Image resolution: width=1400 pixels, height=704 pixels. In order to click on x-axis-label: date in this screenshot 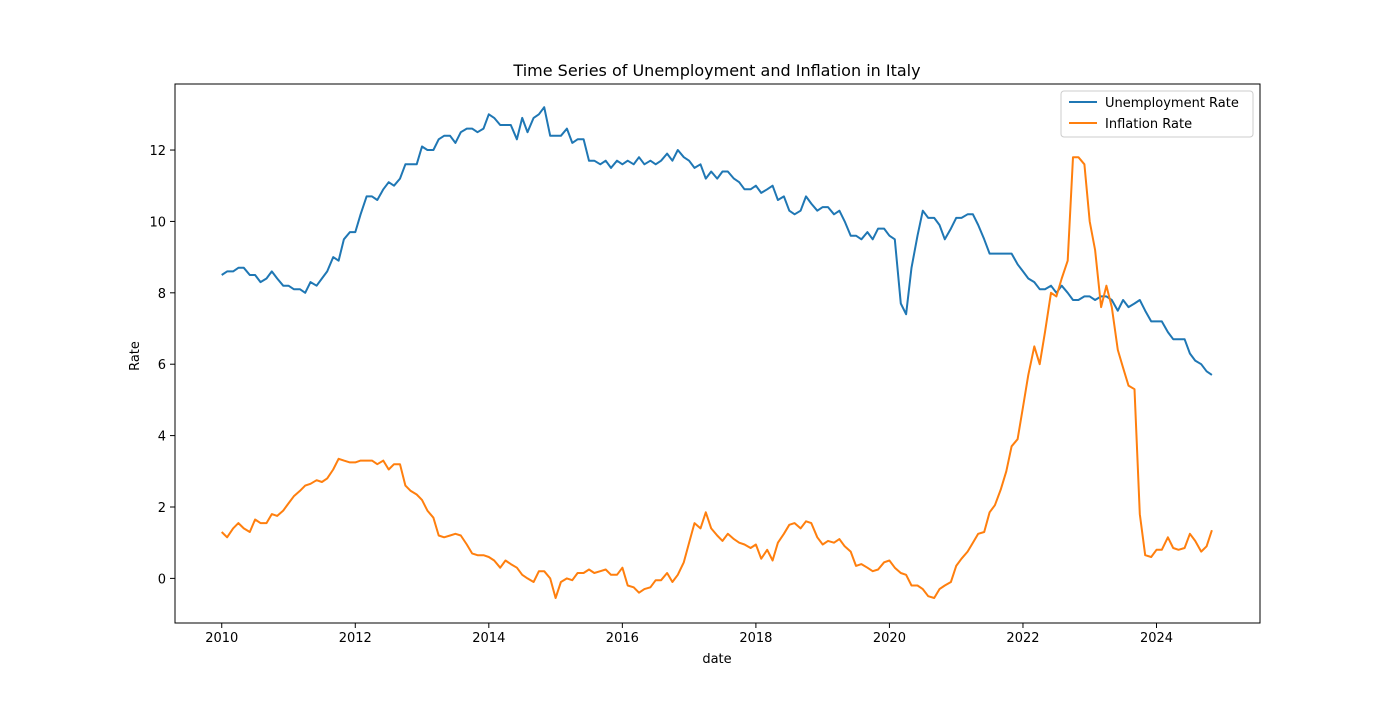, I will do `click(716, 659)`.